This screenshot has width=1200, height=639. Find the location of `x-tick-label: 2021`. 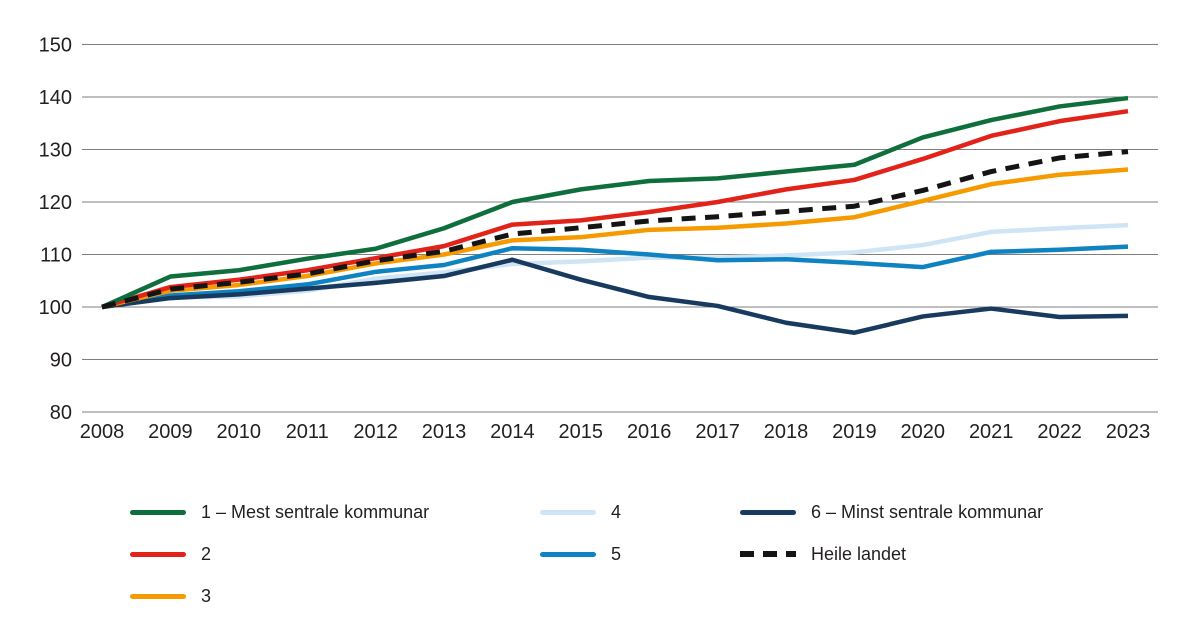

x-tick-label: 2021 is located at coordinates (991, 432).